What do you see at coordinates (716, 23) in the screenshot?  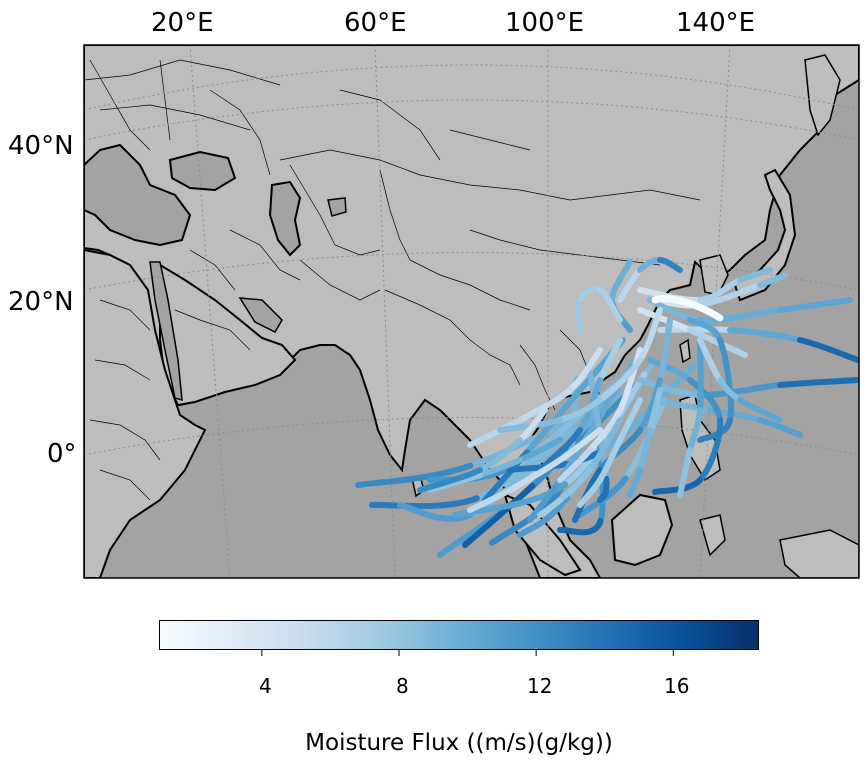 I see `lon-label: 140°E` at bounding box center [716, 23].